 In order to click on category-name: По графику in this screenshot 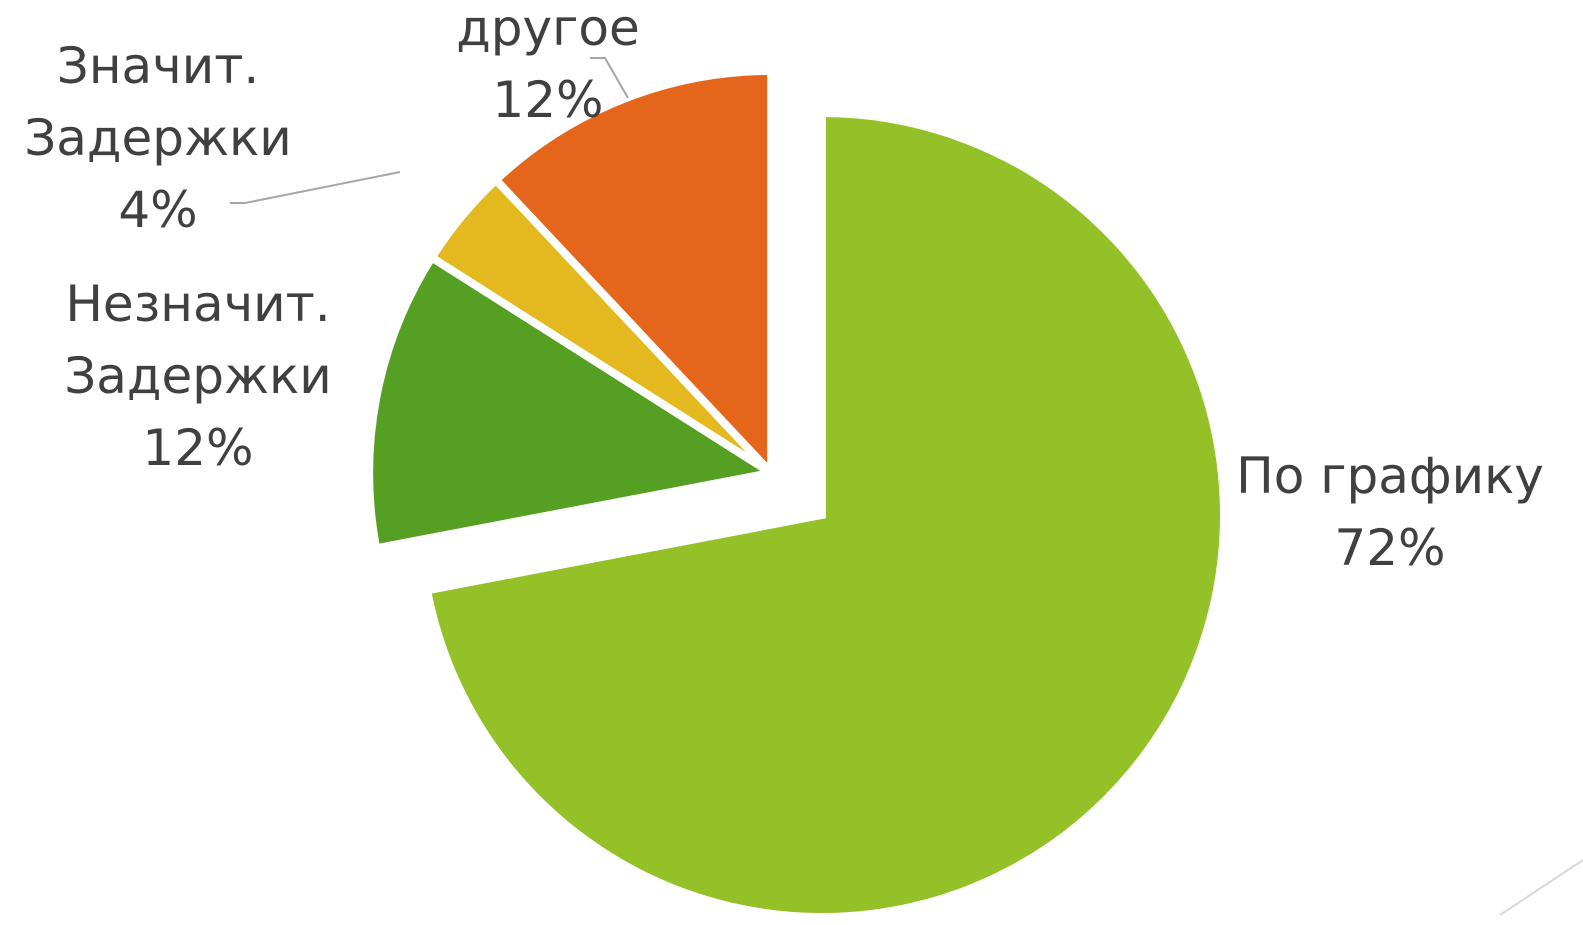, I will do `click(1390, 476)`.